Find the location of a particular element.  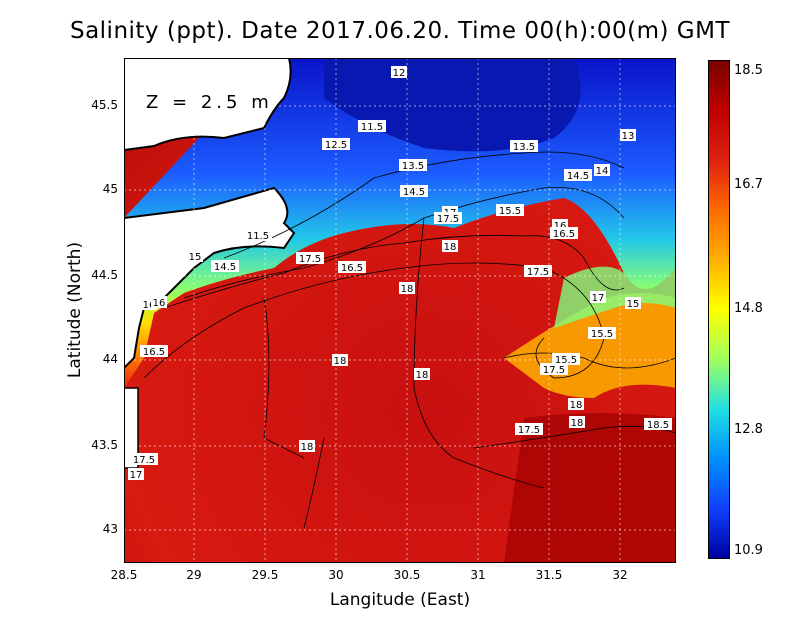

contour-label: 12 is located at coordinates (399, 73).